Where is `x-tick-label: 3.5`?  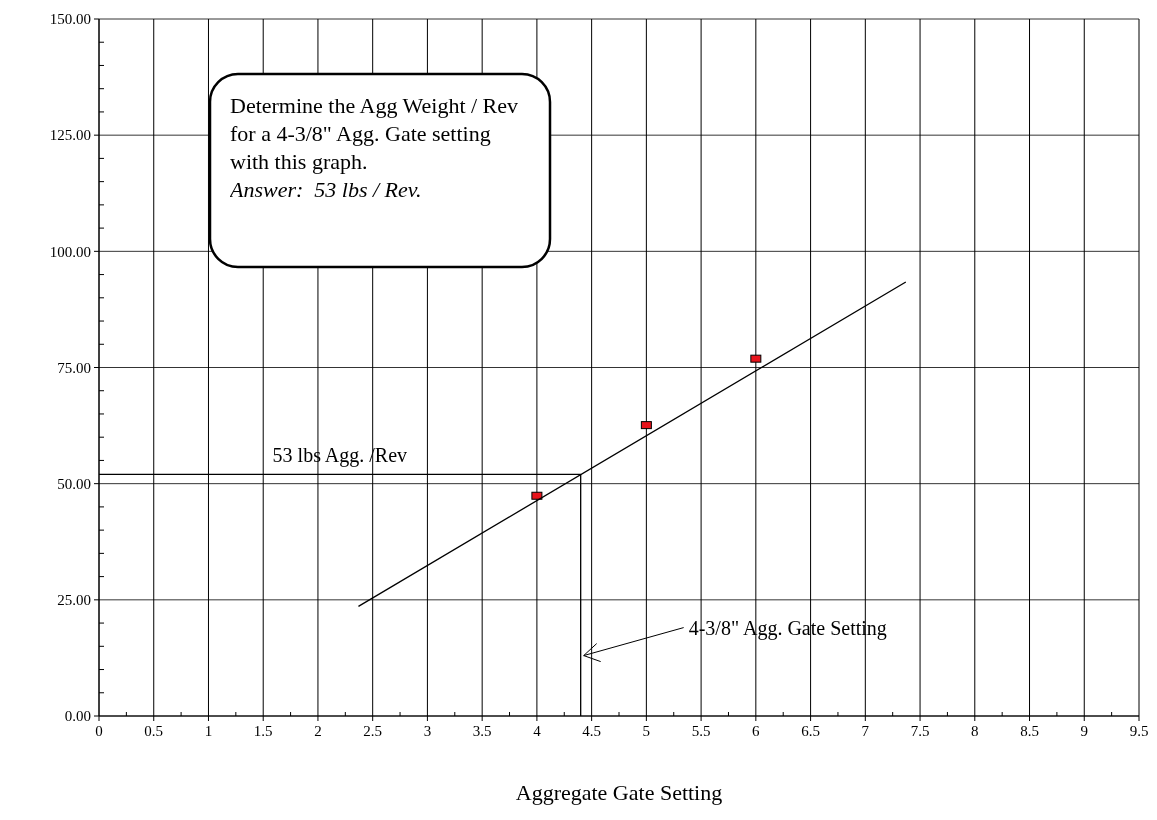
x-tick-label: 3.5 is located at coordinates (482, 731).